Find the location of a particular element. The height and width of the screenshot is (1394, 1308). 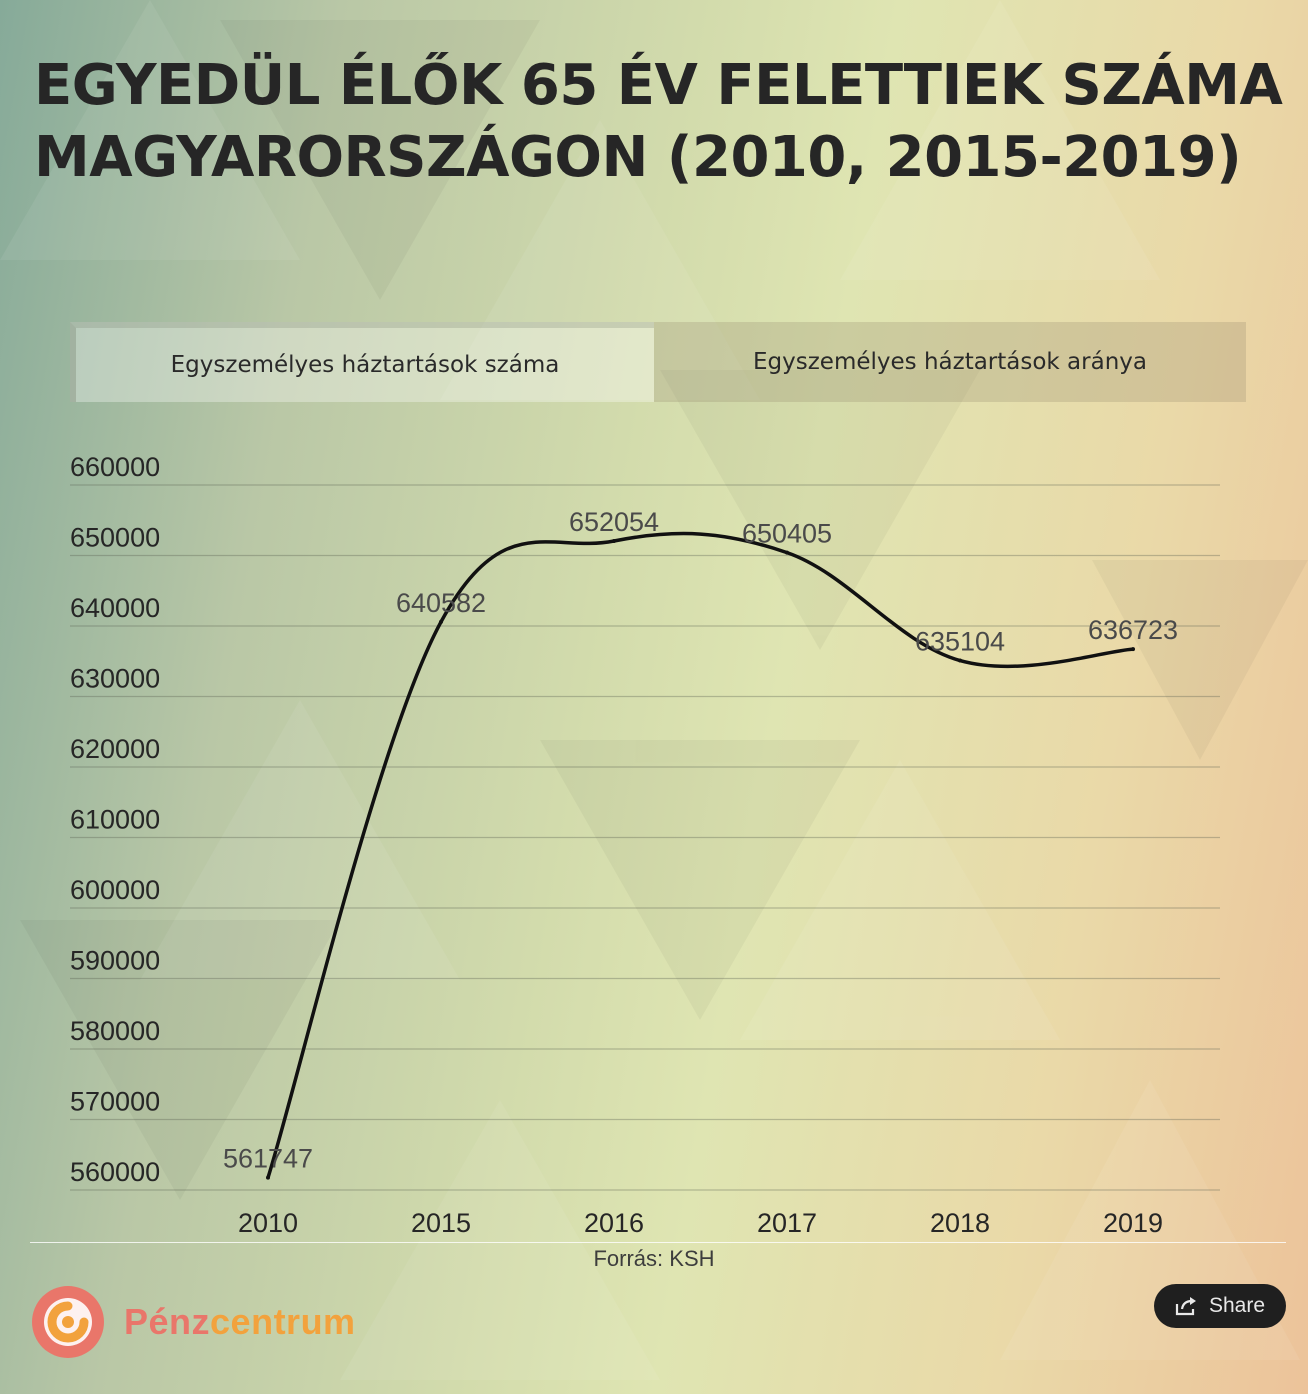

x-tick-label: 2019 is located at coordinates (1133, 1223).